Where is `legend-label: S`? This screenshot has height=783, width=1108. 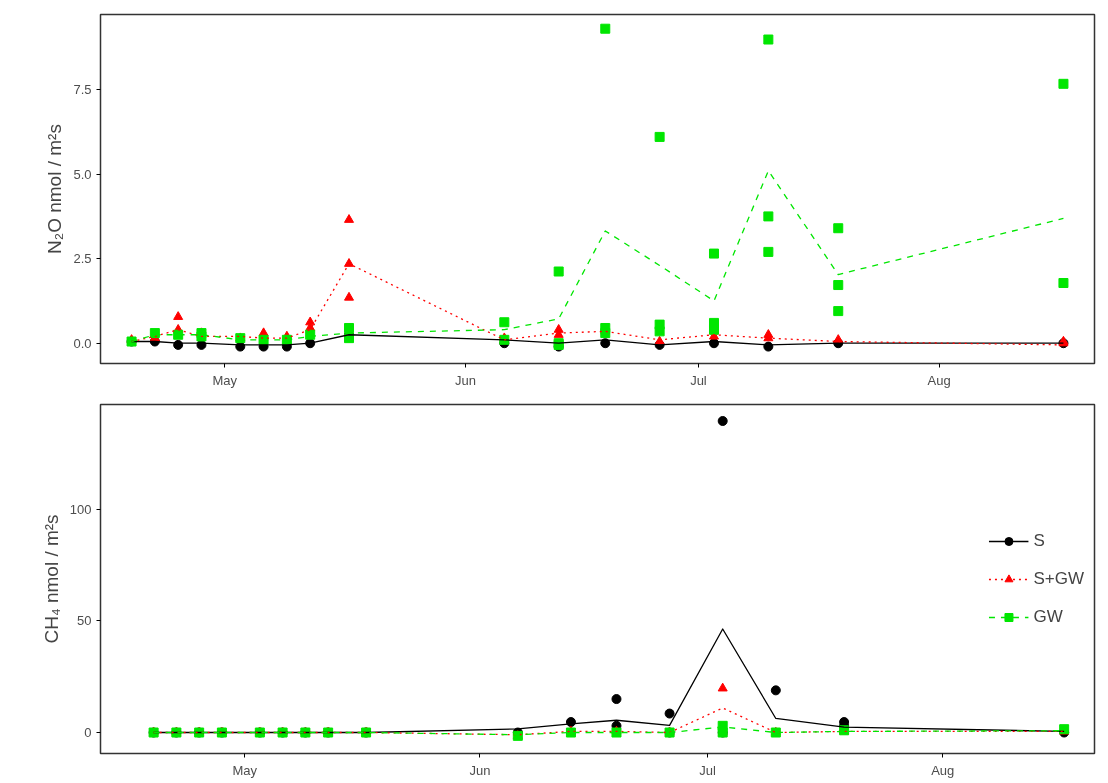 legend-label: S is located at coordinates (1039, 540).